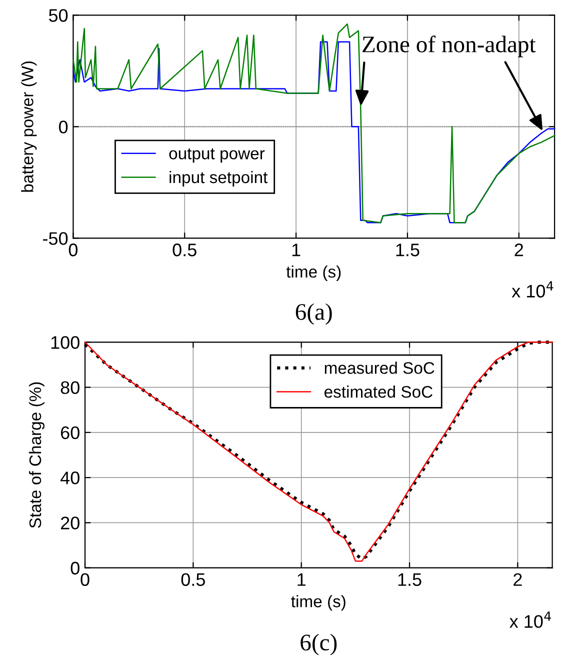 Image resolution: width=563 pixels, height=658 pixels. I want to click on y-tick-label: 20, so click(70, 523).